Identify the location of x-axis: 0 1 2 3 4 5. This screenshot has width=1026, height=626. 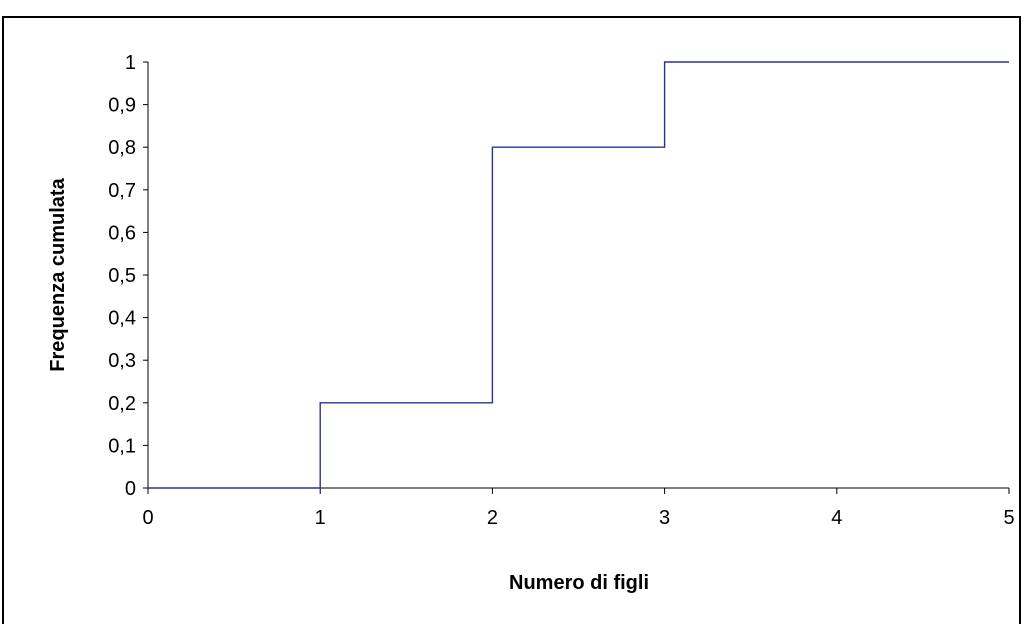
(578, 508).